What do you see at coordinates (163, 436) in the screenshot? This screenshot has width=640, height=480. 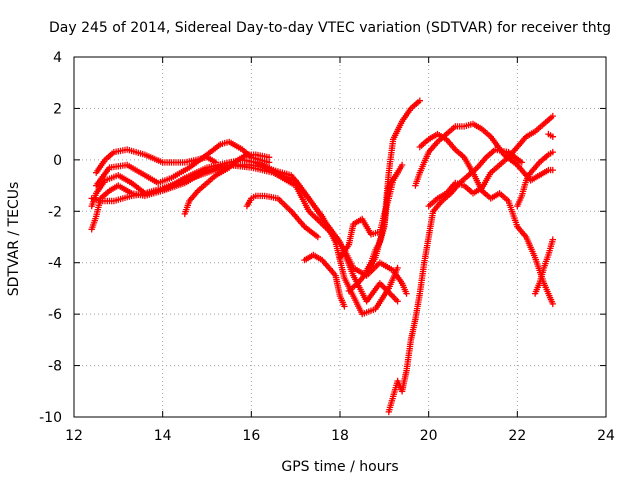 I see `x-tick-label: 14` at bounding box center [163, 436].